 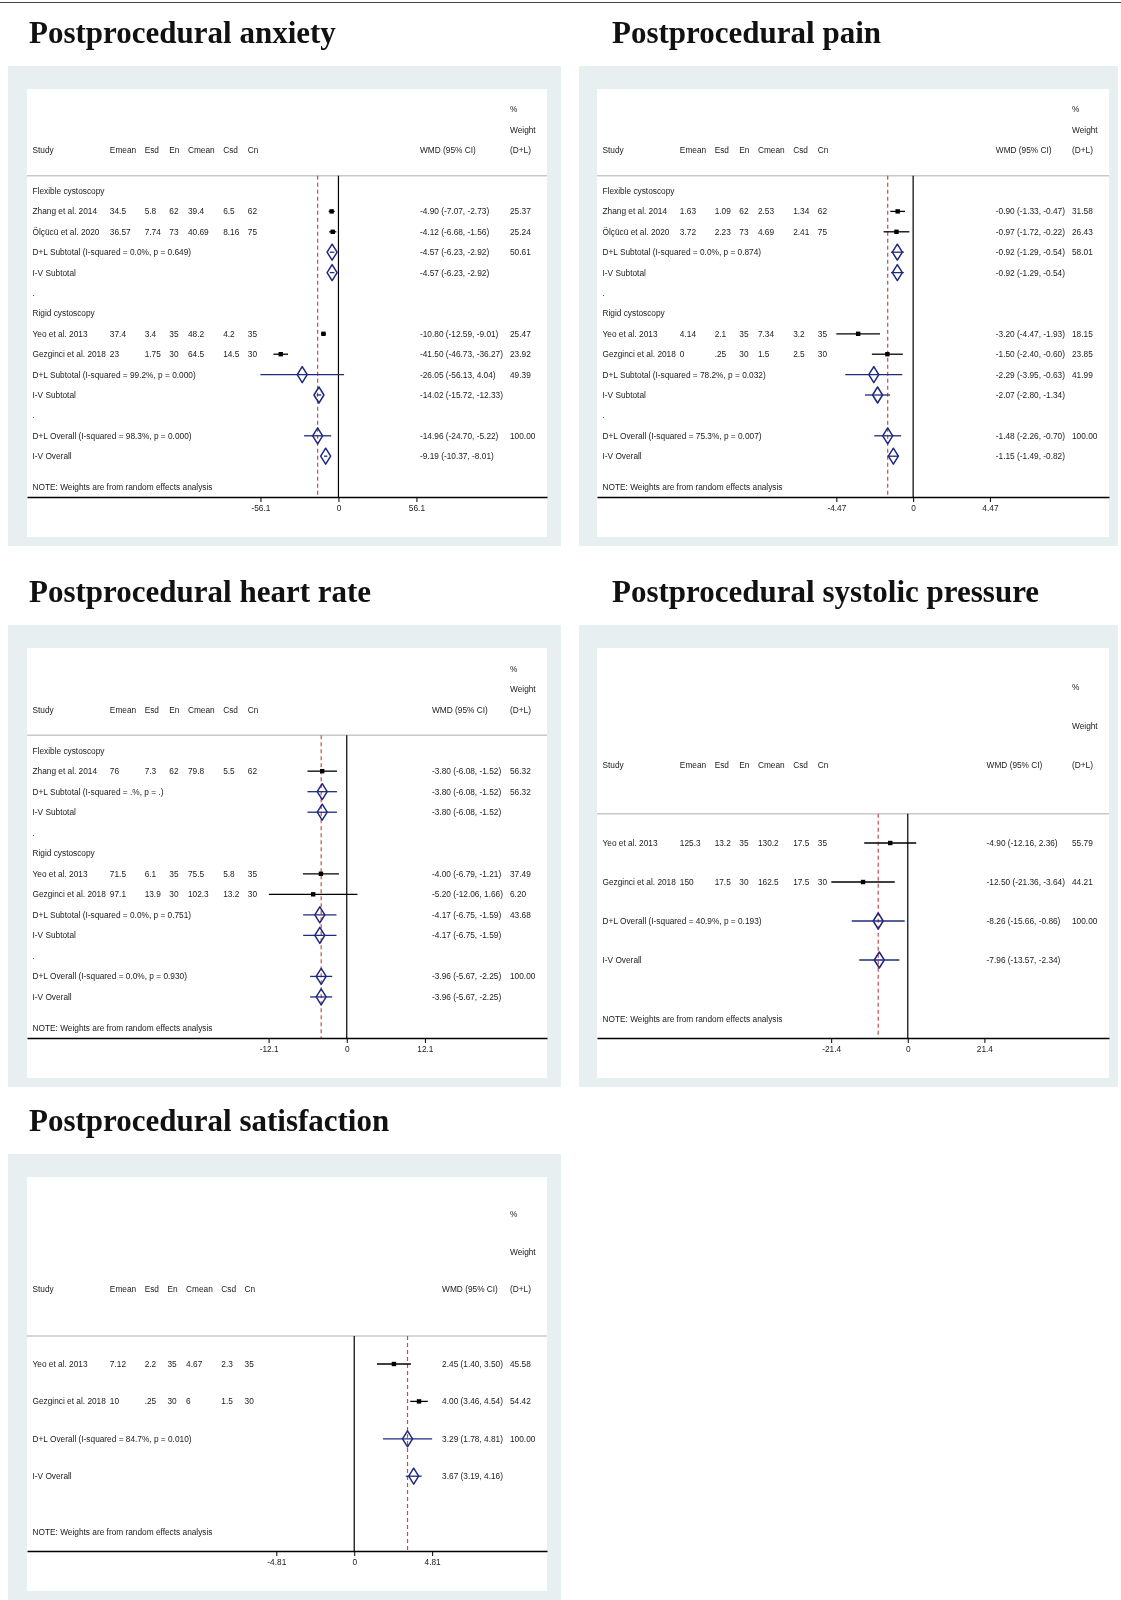 What do you see at coordinates (682, 252) in the screenshot?
I see `y-tick-label: D+L Subtotal (I-squared = 0.0%, p = 0.874)` at bounding box center [682, 252].